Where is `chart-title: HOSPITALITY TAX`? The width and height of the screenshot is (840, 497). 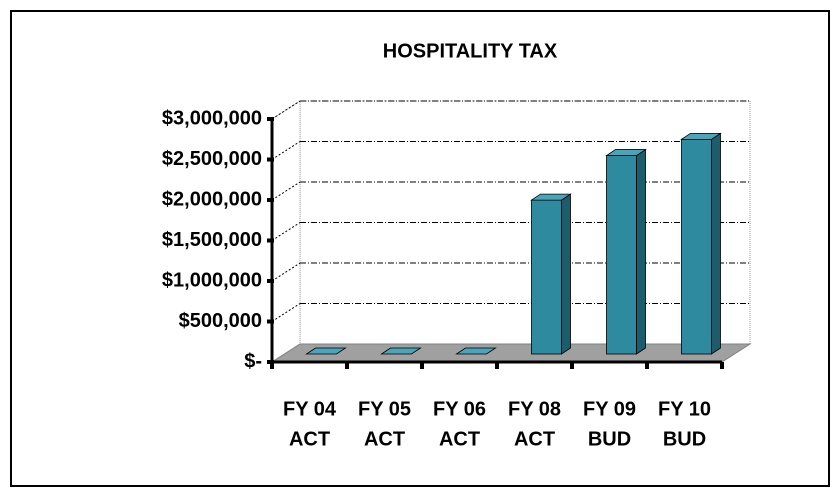 chart-title: HOSPITALITY TAX is located at coordinates (470, 51).